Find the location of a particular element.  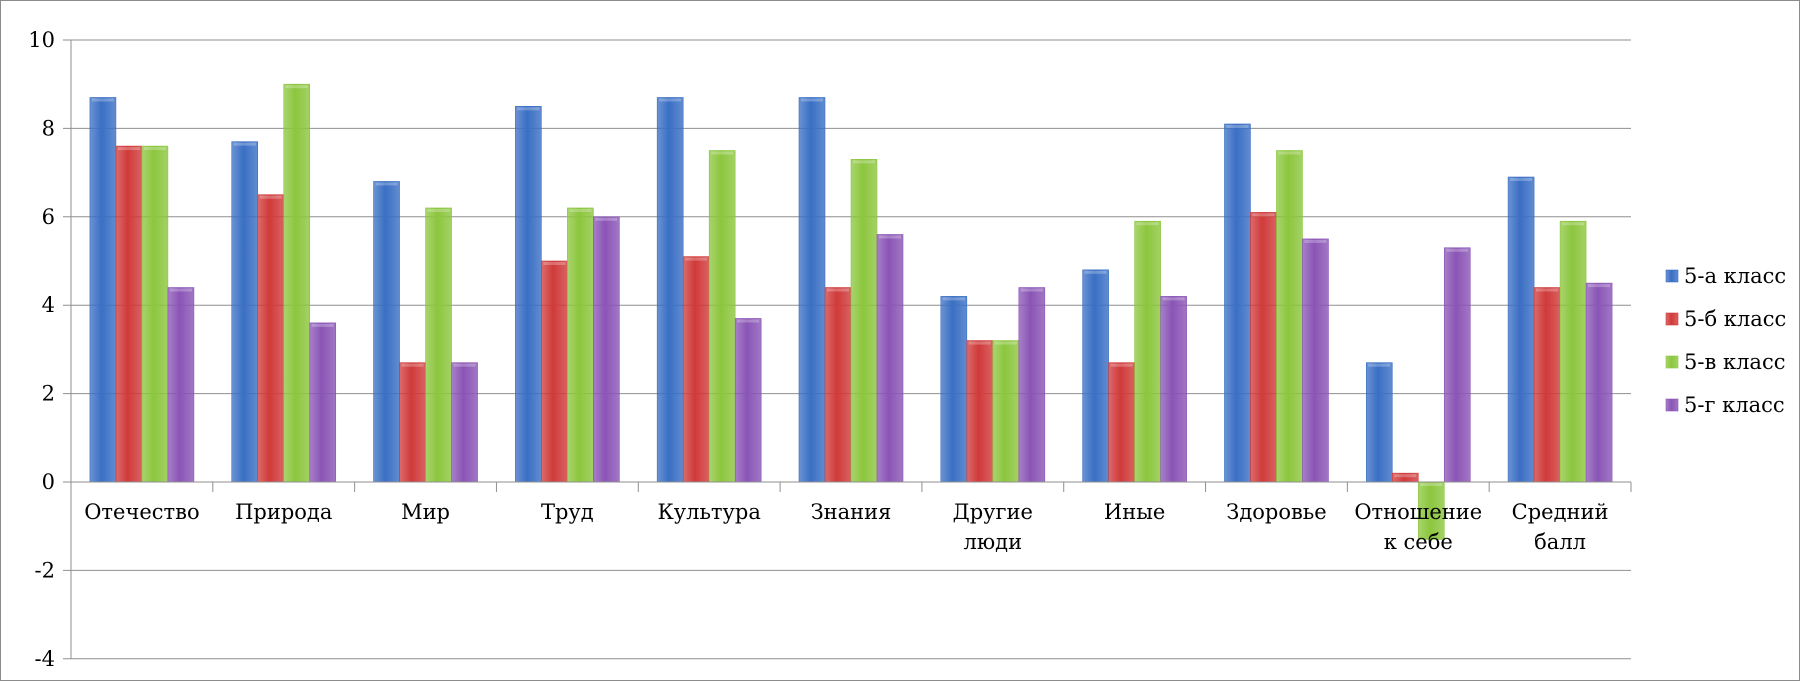

y-tick-label: 2 is located at coordinates (48, 394).